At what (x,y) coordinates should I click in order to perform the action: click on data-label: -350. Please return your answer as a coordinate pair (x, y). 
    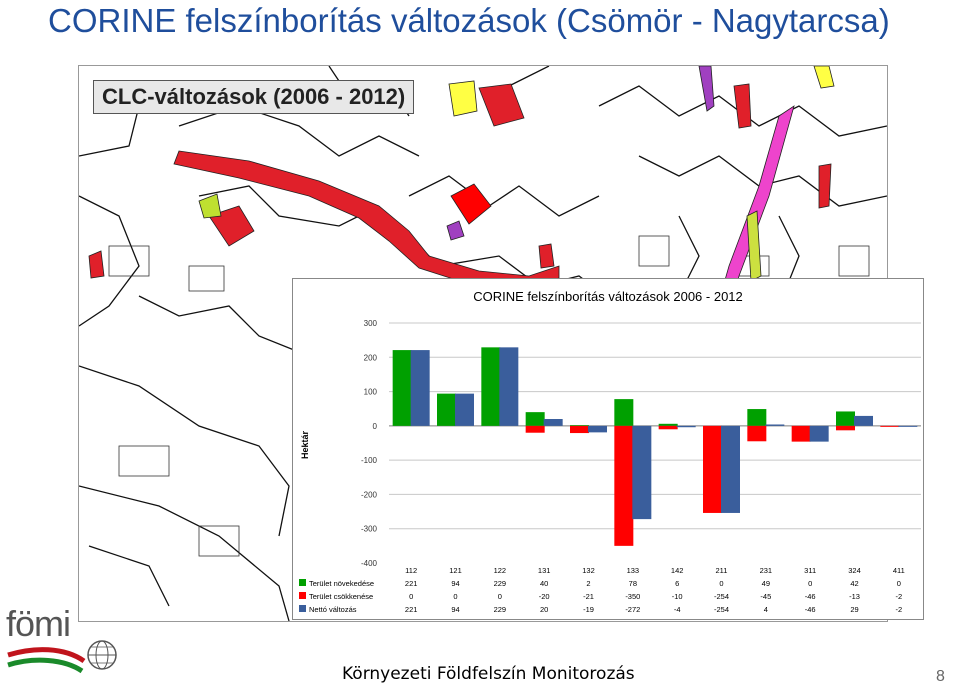
    Looking at the image, I should click on (632, 596).